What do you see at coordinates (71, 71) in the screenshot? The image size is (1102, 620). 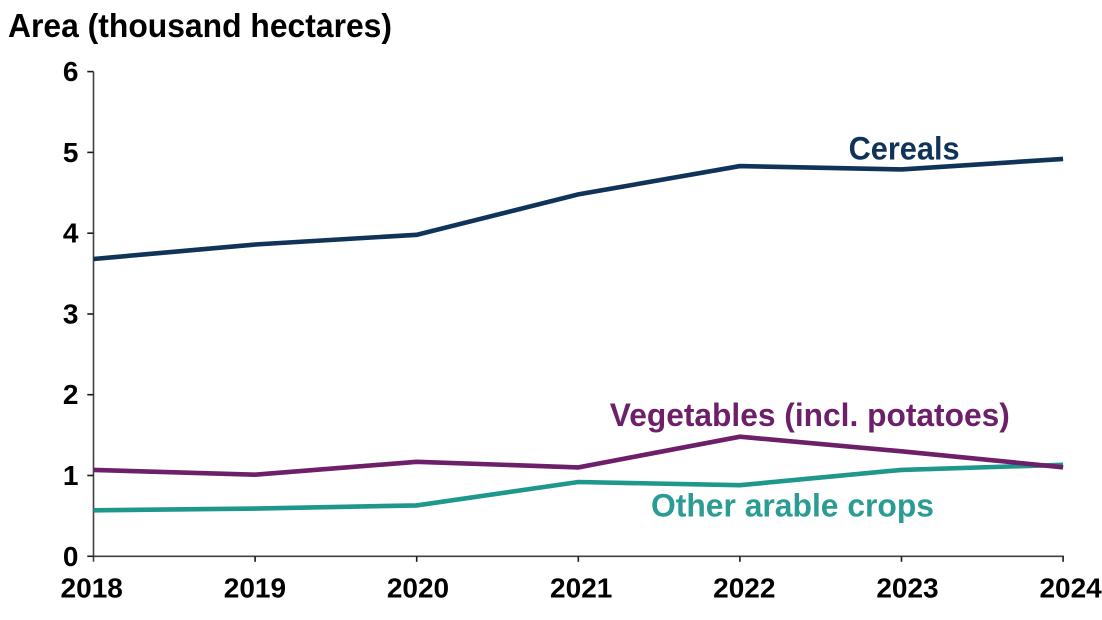 I see `svg-text: 6` at bounding box center [71, 71].